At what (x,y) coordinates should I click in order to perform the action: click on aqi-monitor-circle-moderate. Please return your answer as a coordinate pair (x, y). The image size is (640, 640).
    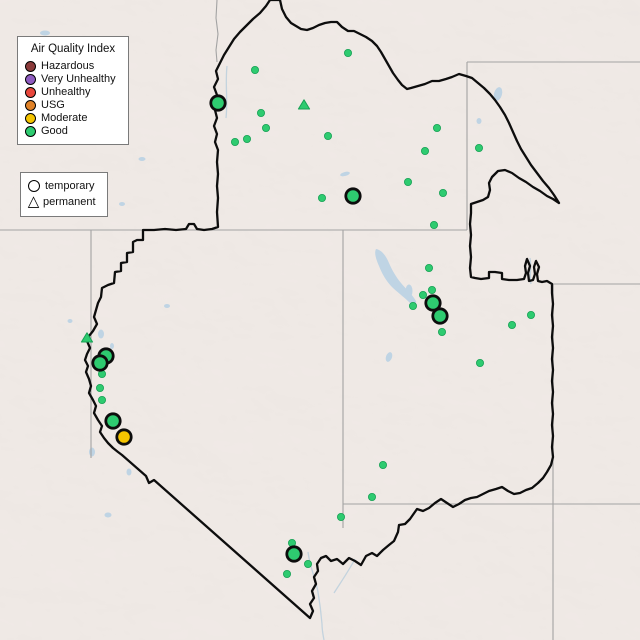
    Looking at the image, I should click on (124, 437).